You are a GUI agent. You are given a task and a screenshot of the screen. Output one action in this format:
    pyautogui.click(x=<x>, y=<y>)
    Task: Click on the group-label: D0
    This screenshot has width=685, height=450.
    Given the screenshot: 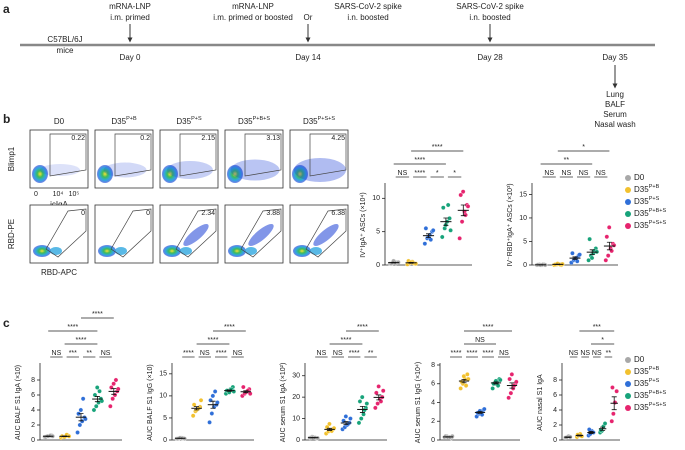 What is the action you would take?
    pyautogui.click(x=59, y=121)
    